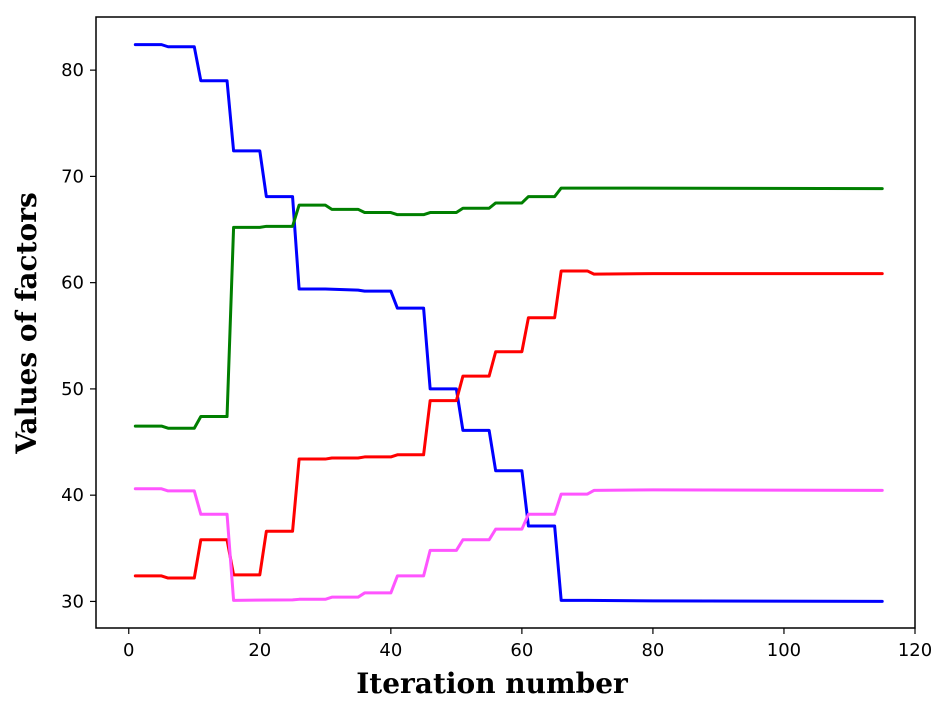 The image size is (942, 727). What do you see at coordinates (26, 323) in the screenshot?
I see `y-axis-title: Values of factors` at bounding box center [26, 323].